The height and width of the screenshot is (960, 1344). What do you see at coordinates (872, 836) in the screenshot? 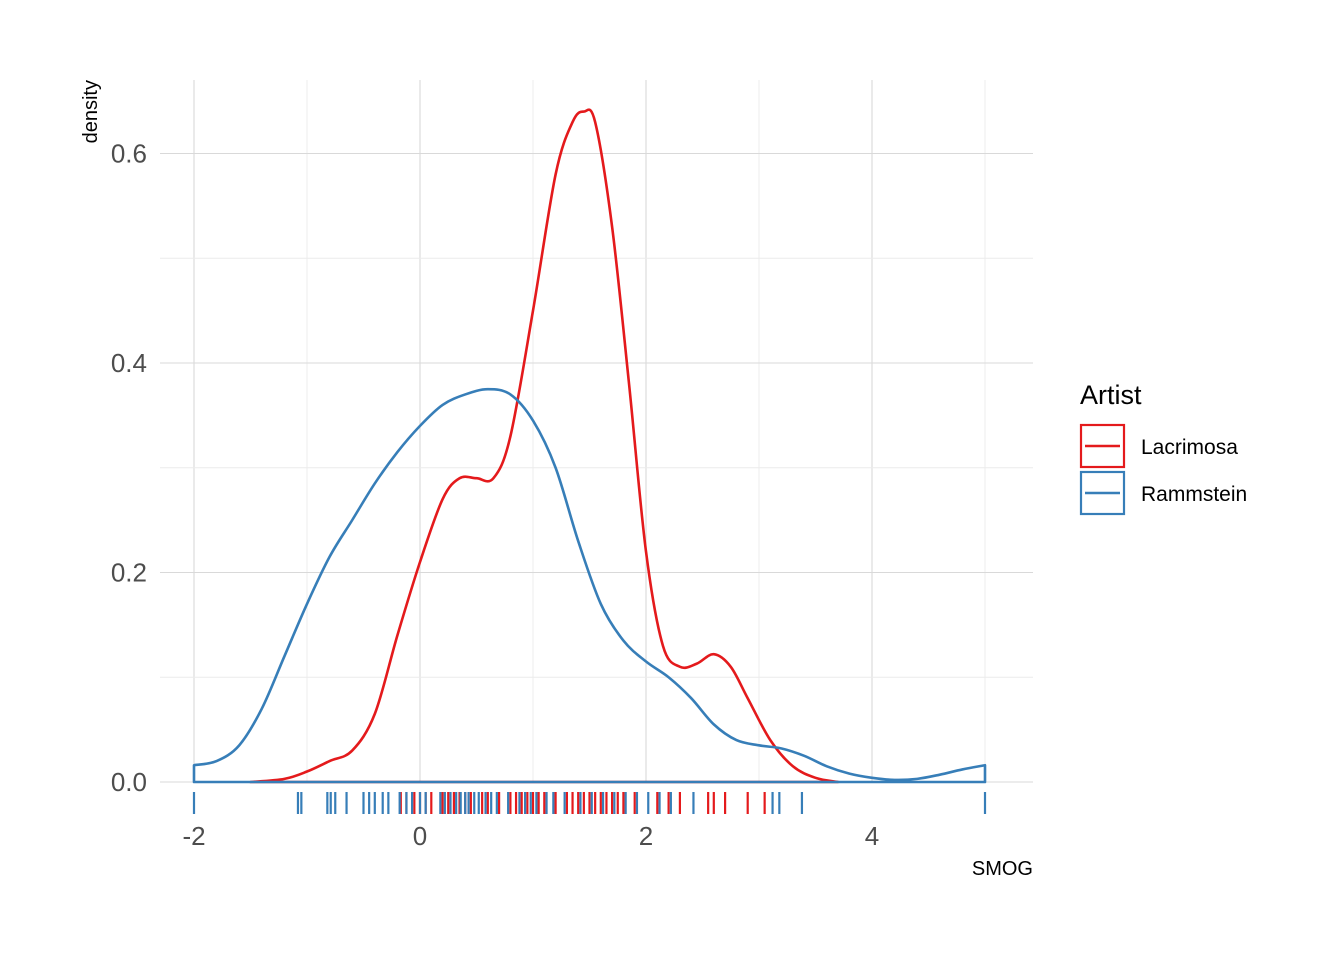
I see `x-tick-label: 4` at bounding box center [872, 836].